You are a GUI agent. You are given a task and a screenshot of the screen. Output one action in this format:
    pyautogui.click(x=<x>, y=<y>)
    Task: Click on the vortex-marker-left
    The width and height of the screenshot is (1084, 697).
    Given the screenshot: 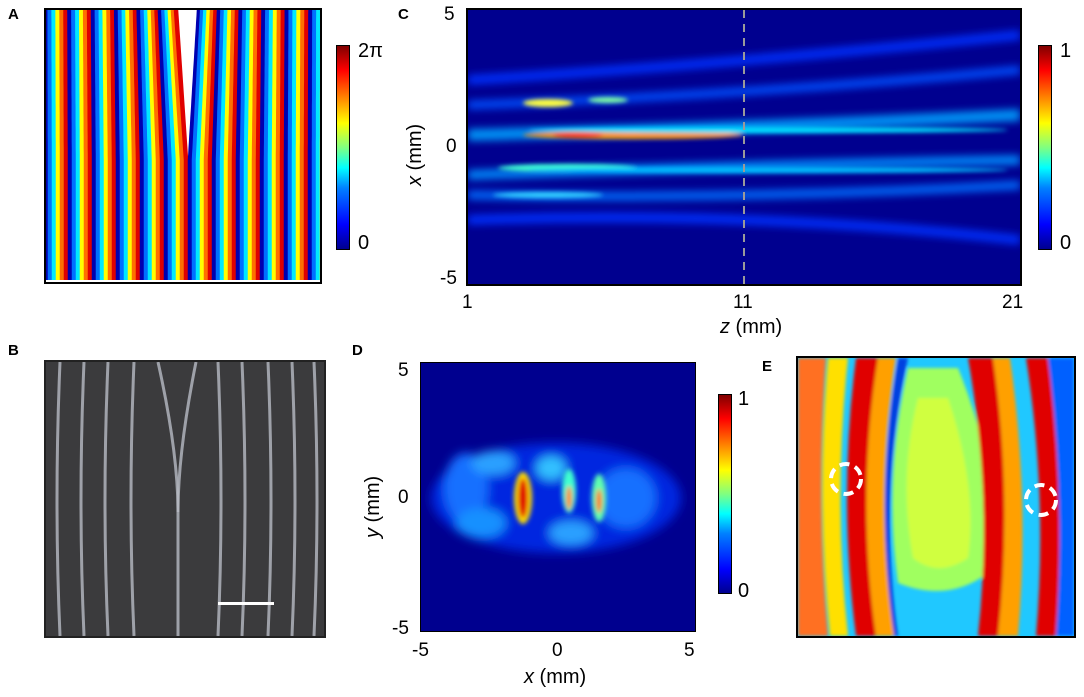 What is the action you would take?
    pyautogui.click(x=846, y=479)
    